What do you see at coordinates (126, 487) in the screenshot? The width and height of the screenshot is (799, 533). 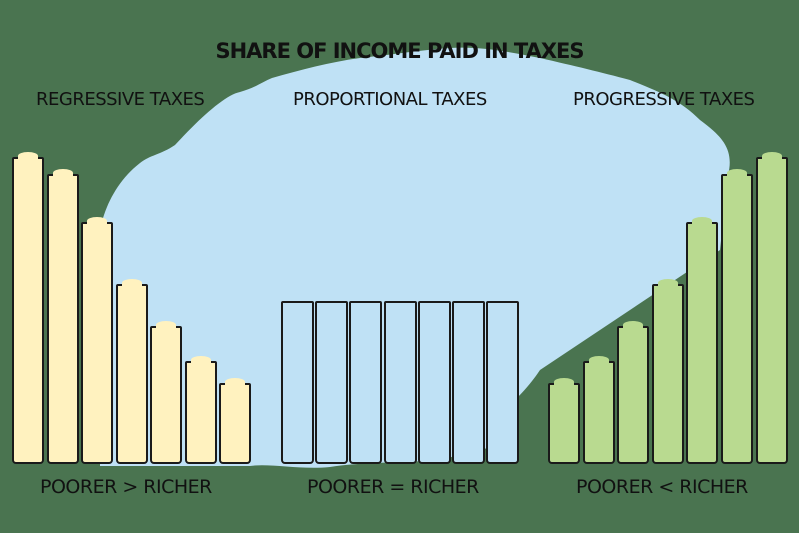 I see `relation-label-regressive: Poorer > Richer` at bounding box center [126, 487].